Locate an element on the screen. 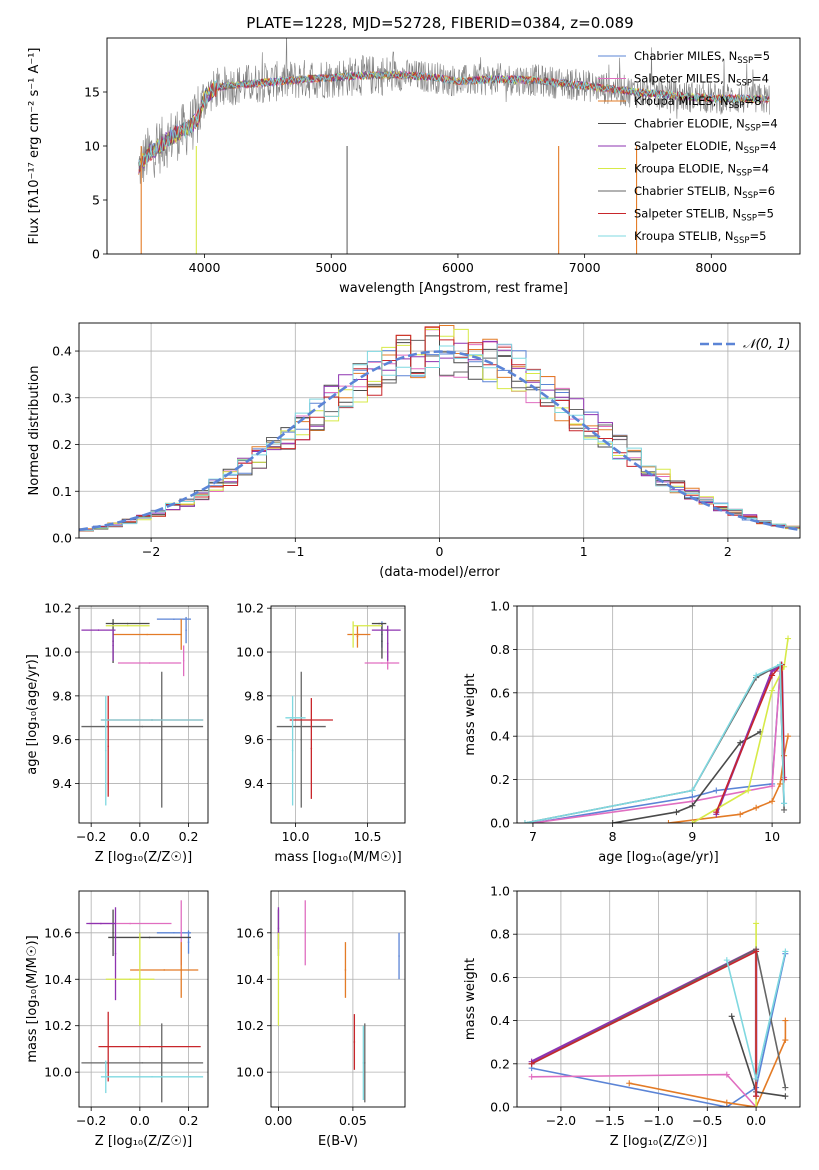 The height and width of the screenshot is (1170, 819). legend-label-tail: =5 is located at coordinates (761, 56).